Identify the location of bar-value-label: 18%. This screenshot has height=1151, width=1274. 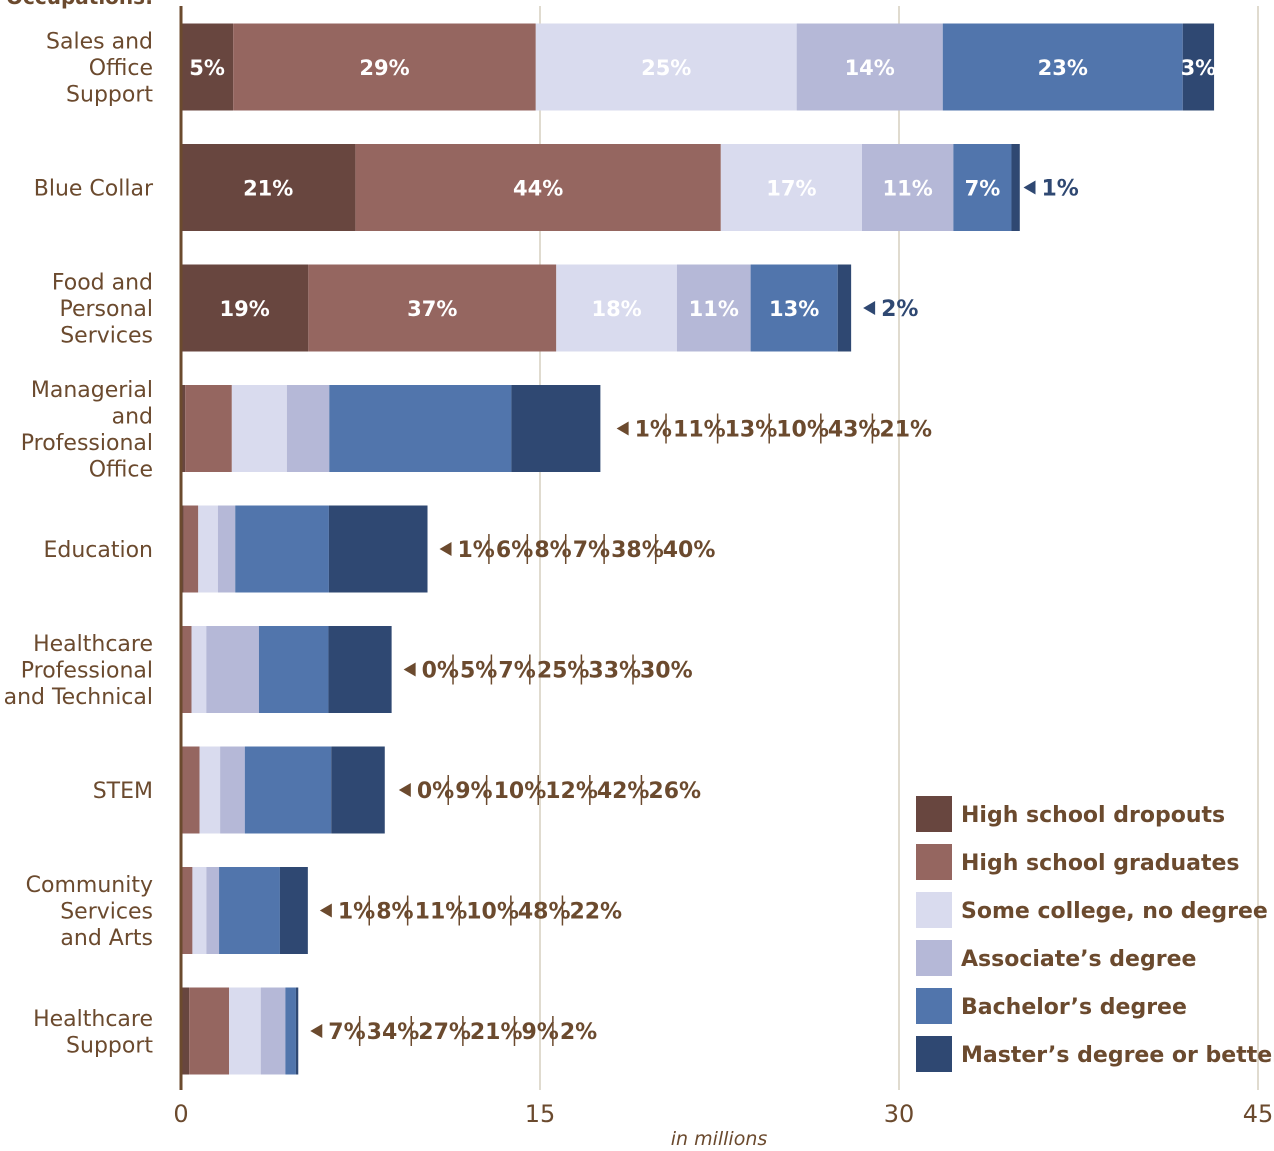
(616, 309).